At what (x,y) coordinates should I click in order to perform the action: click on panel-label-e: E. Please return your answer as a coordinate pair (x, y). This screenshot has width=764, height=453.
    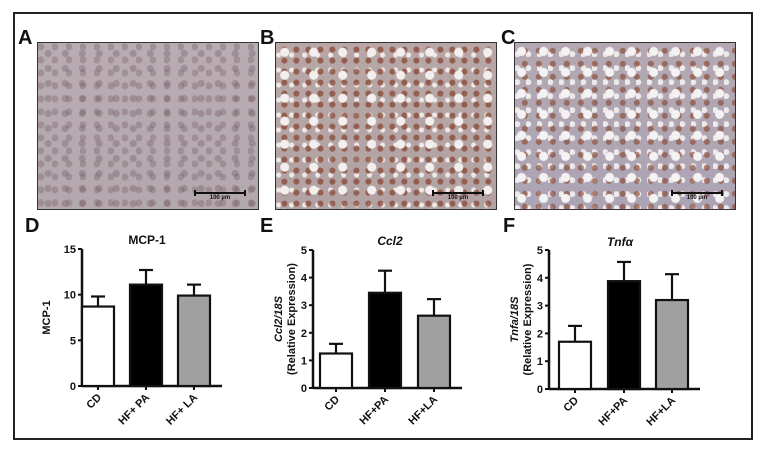
    Looking at the image, I should click on (267, 226).